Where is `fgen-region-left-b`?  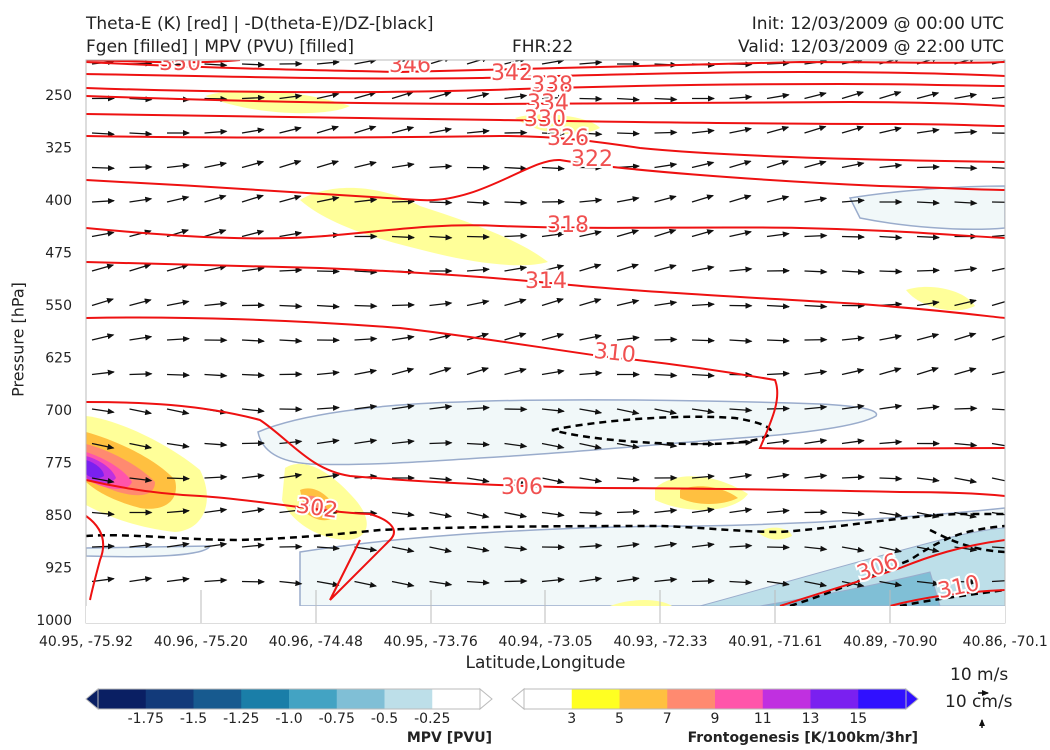 fgen-region-left-b is located at coordinates (95, 469).